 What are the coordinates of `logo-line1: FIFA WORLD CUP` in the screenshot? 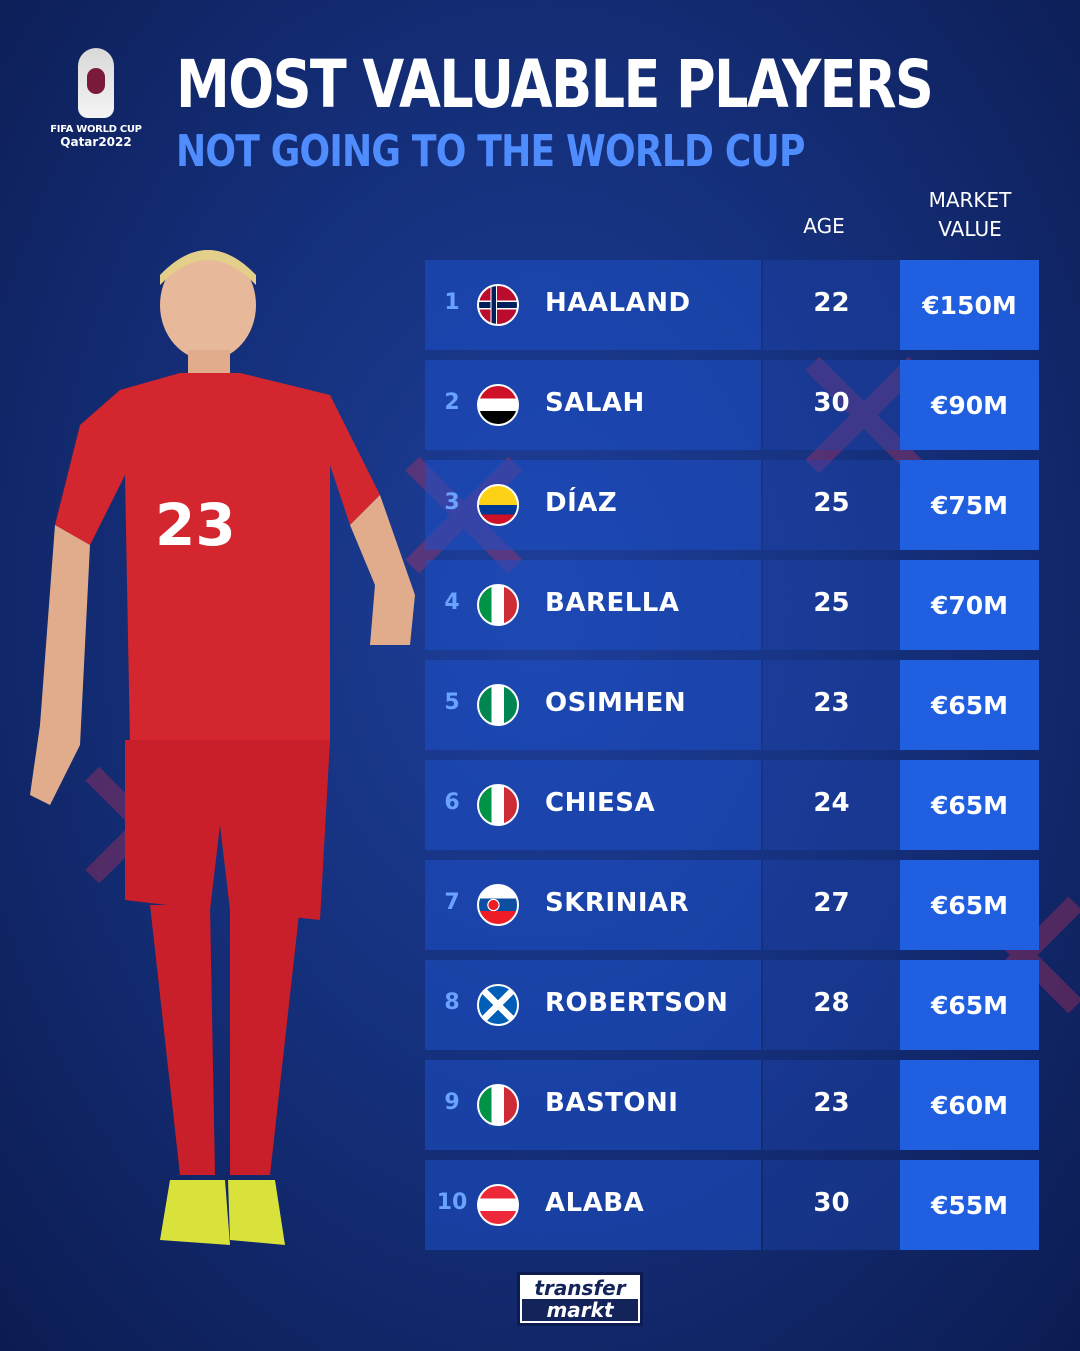 It's located at (96, 129).